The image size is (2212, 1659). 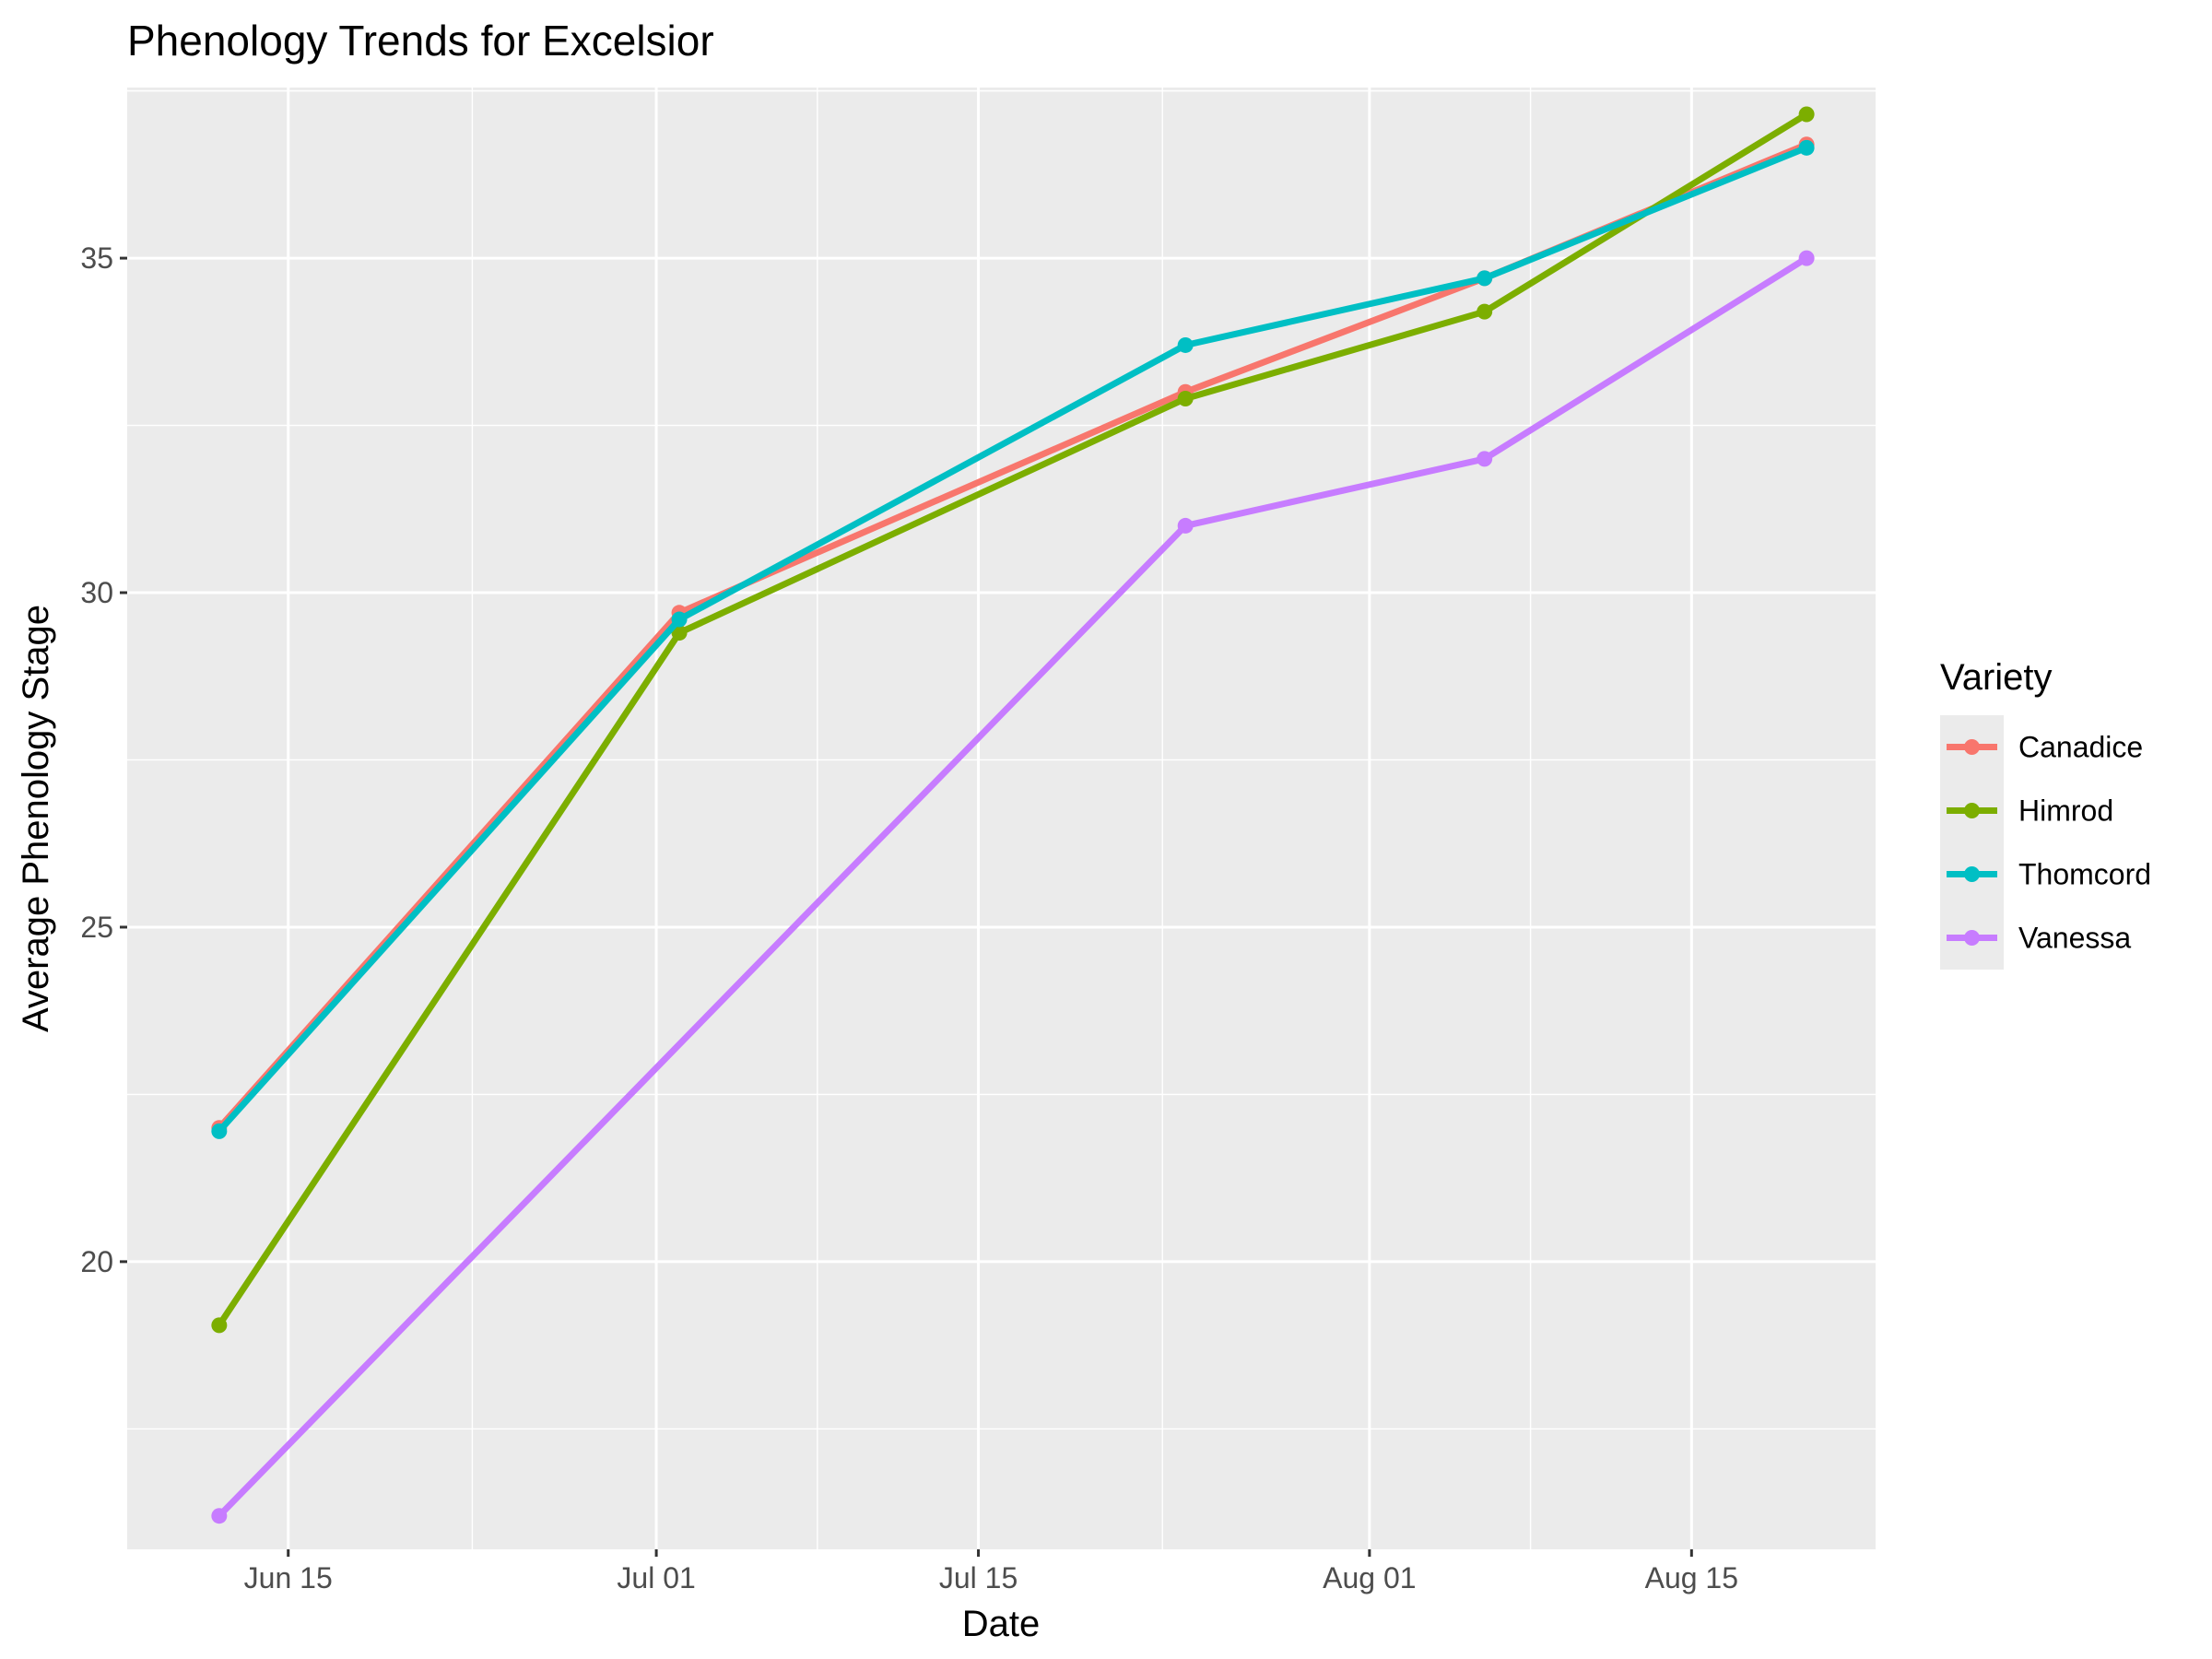 I want to click on legend-label-canadice: Canadice, so click(x=2080, y=747).